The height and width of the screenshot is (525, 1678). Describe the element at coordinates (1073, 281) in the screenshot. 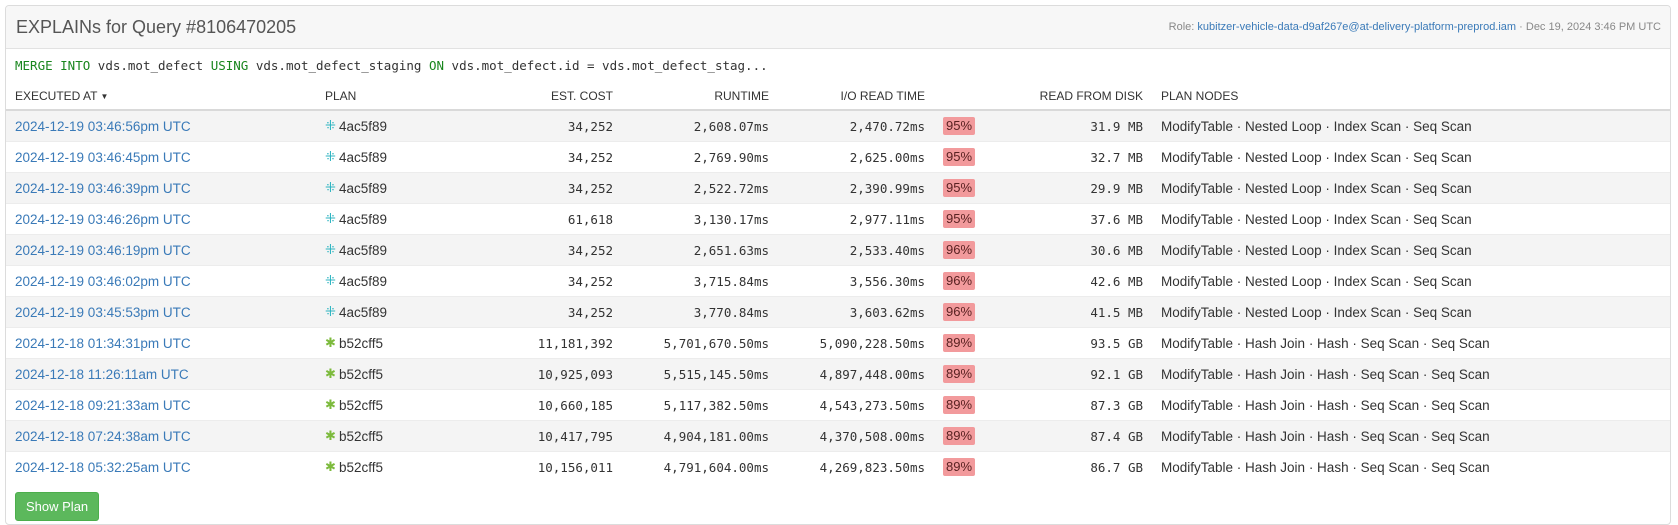

I see `read-from-disk-cell: 42.6 MB` at that location.